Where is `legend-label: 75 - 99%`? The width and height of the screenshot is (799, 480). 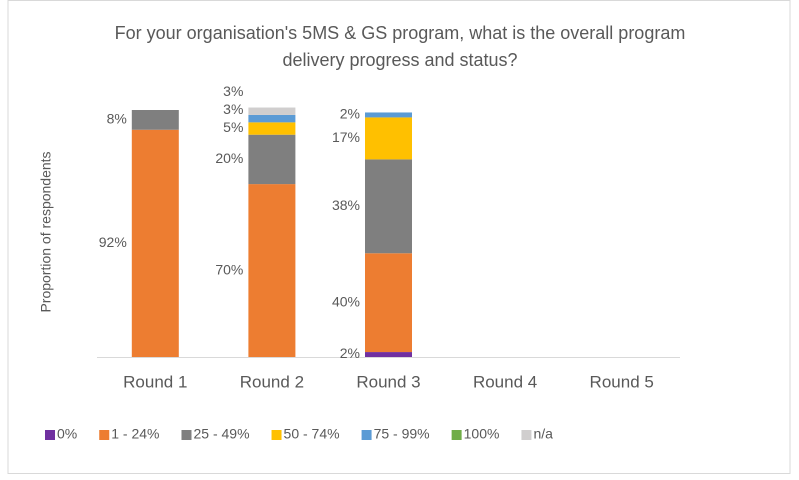
legend-label: 75 - 99% is located at coordinates (402, 434).